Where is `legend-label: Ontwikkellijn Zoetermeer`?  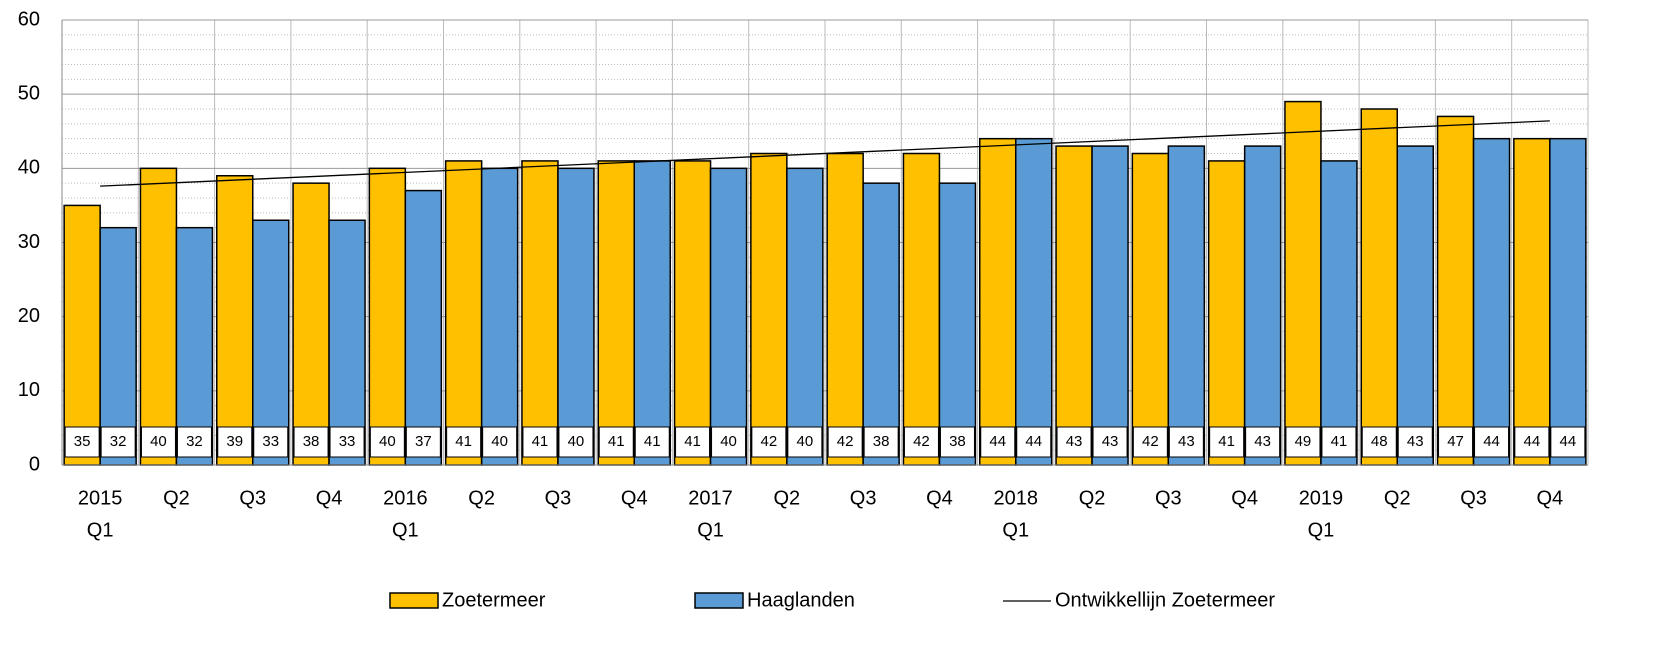
legend-label: Ontwikkellijn Zoetermeer is located at coordinates (1165, 600).